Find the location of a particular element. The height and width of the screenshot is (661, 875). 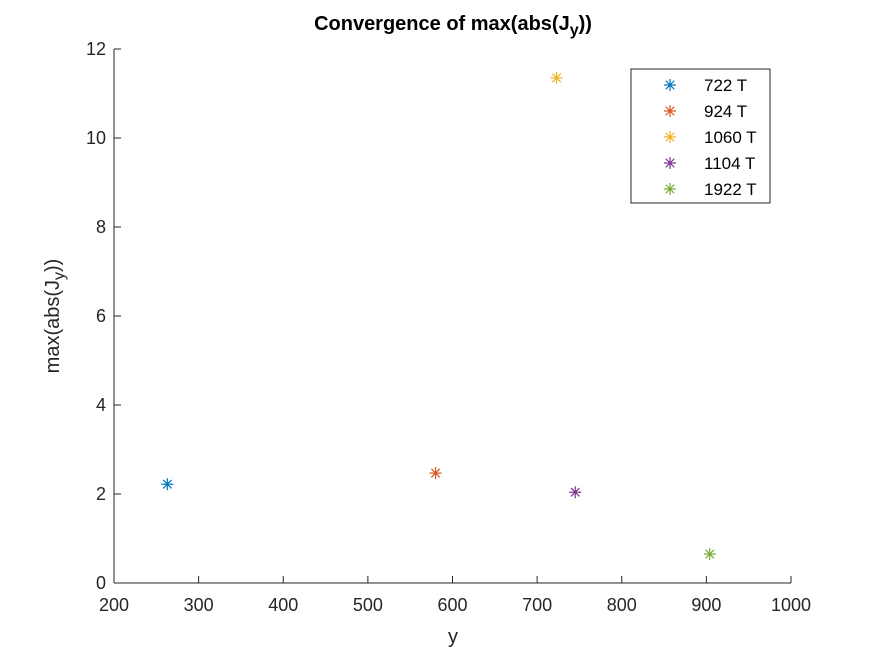

y-axis-label-tail: )) is located at coordinates (53, 265).